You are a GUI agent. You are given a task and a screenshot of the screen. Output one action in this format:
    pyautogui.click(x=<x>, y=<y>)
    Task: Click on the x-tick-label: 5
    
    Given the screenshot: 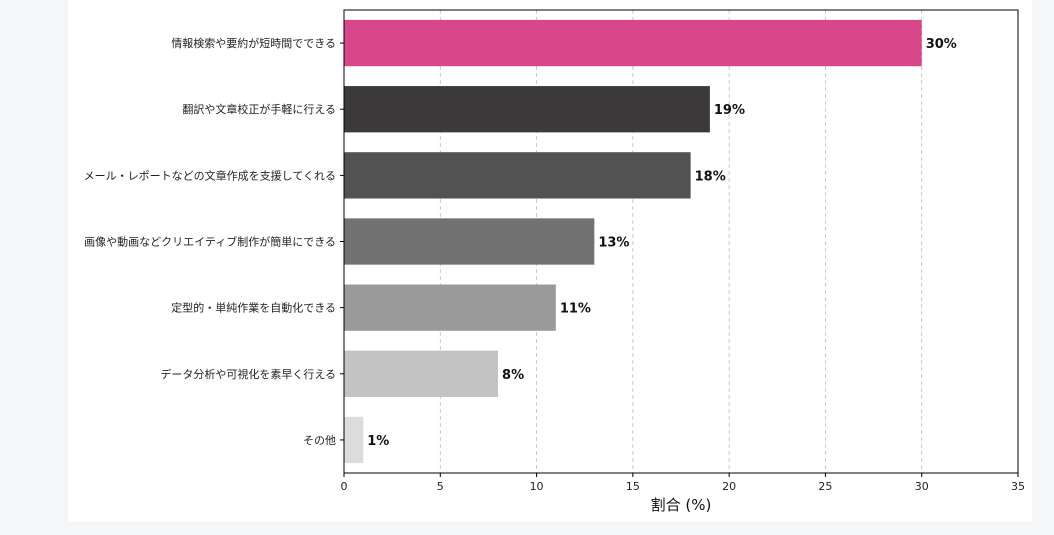 What is the action you would take?
    pyautogui.click(x=440, y=486)
    